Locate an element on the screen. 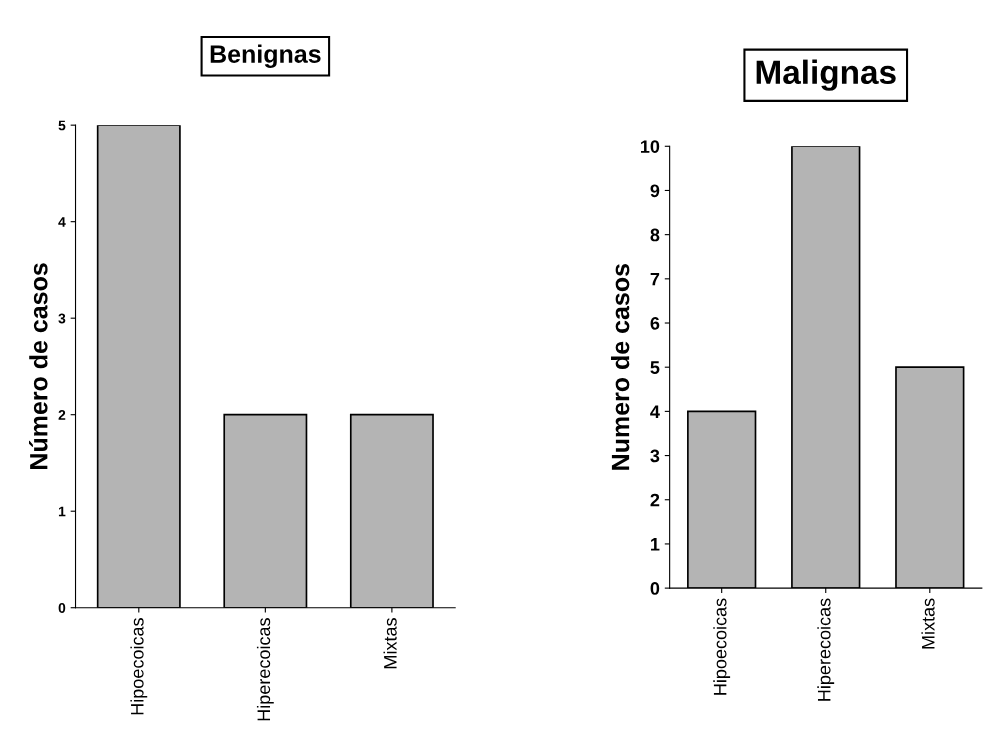 The width and height of the screenshot is (1007, 754). y-tick-label: 10 is located at coordinates (650, 146).